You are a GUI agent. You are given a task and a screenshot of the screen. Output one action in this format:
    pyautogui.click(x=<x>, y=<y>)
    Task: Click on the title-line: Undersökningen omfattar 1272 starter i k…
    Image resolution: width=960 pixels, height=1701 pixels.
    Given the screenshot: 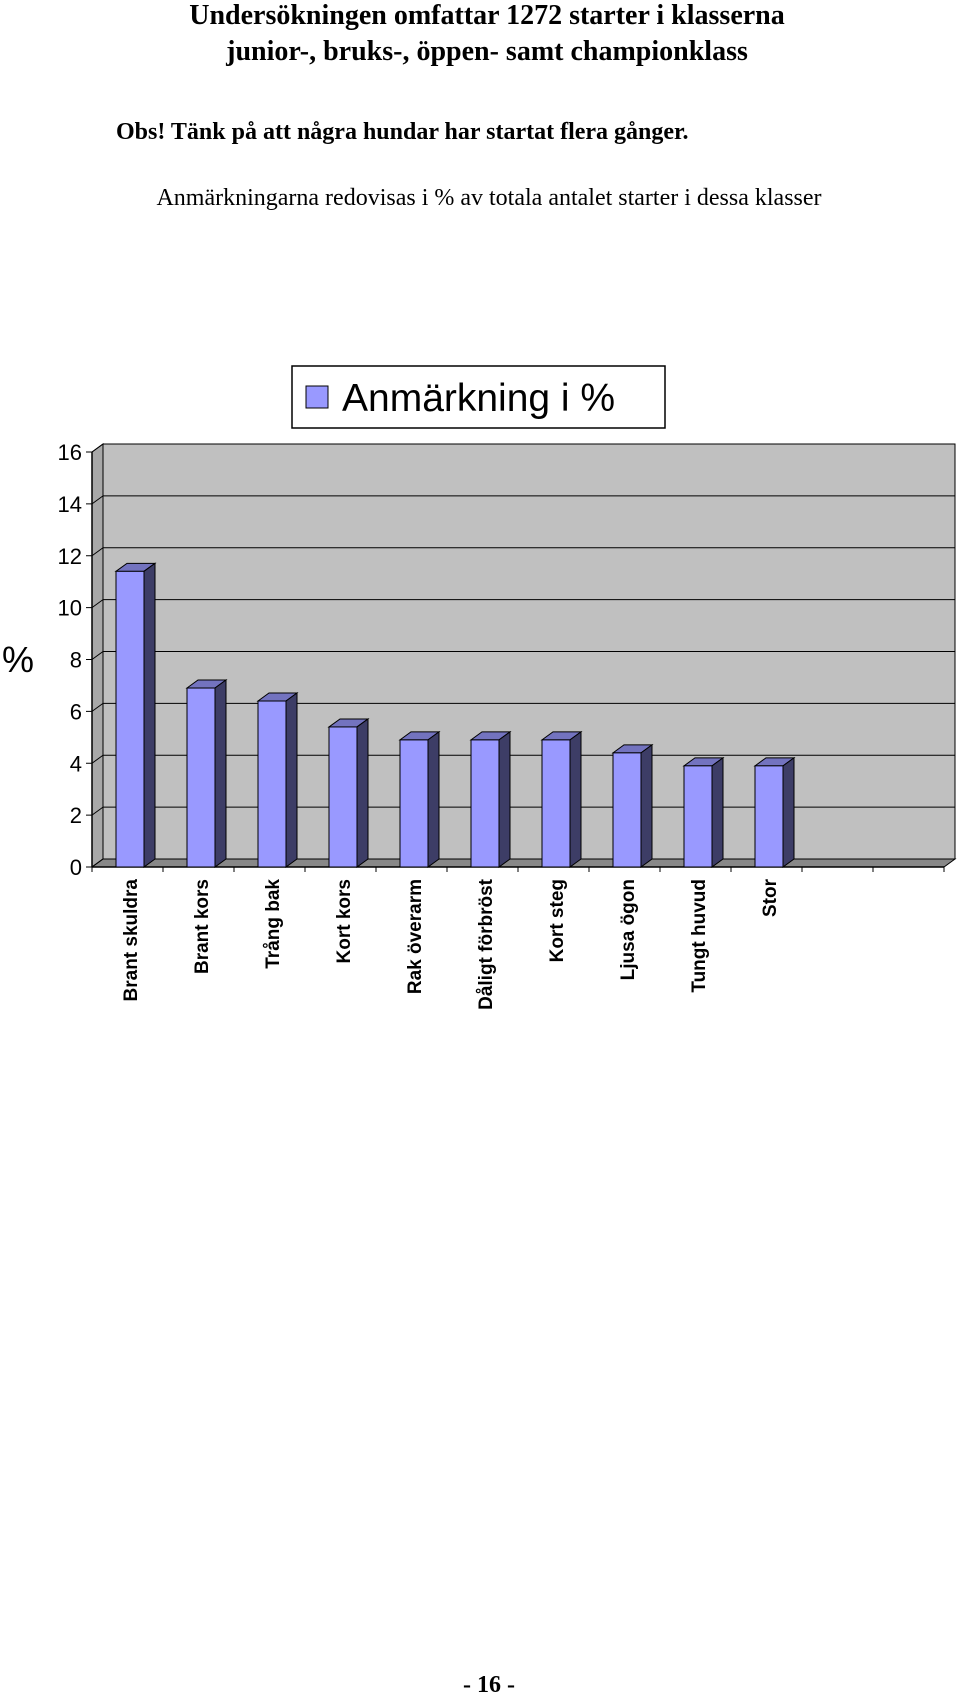 What is the action you would take?
    pyautogui.click(x=487, y=15)
    